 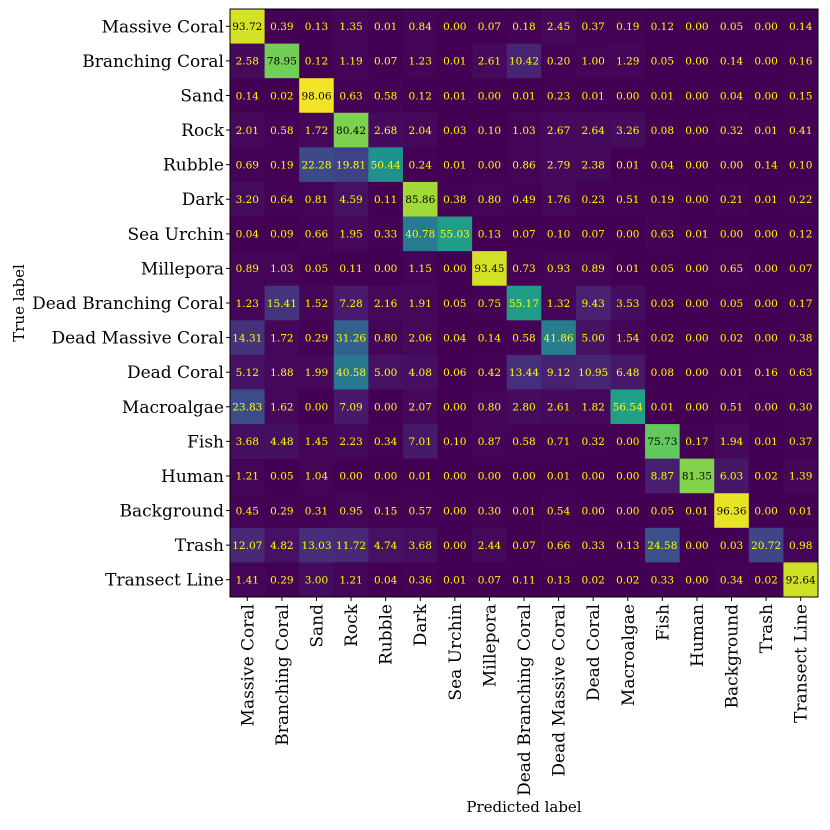 What do you see at coordinates (592, 269) in the screenshot?
I see `heatmap-cell-value: 0.89` at bounding box center [592, 269].